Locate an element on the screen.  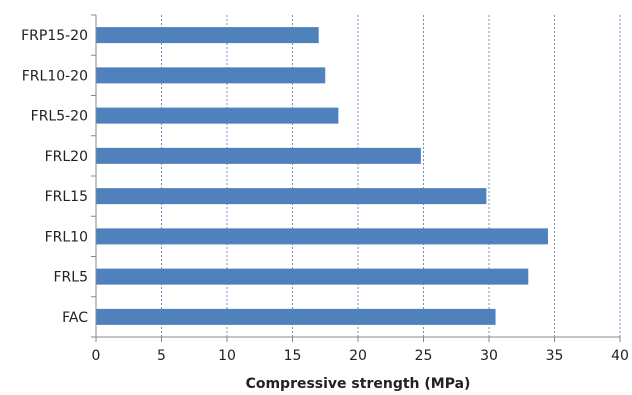
x-tick-label-25: 25 is located at coordinates (424, 356).